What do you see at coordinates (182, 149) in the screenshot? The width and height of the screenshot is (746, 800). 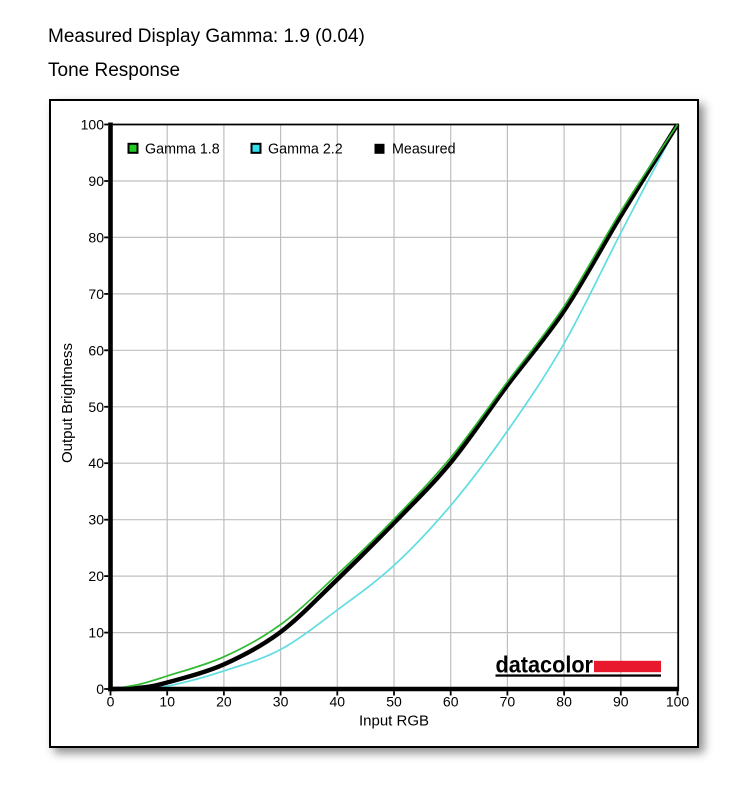 I see `svg-text: Gamma 1.8` at bounding box center [182, 149].